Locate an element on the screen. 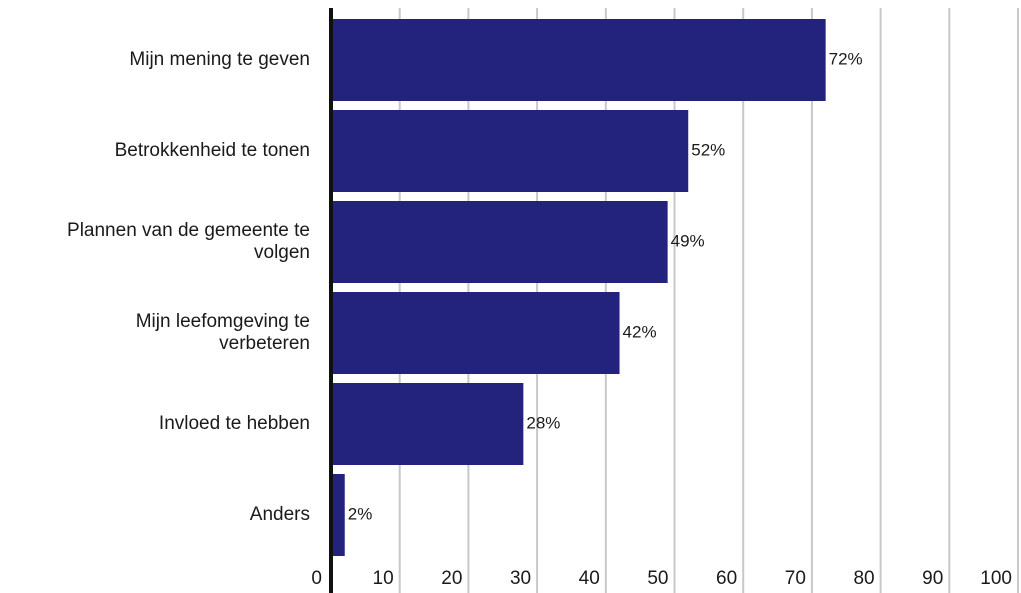 The width and height of the screenshot is (1021, 593). x-tick-label-80: 80 is located at coordinates (863, 578).